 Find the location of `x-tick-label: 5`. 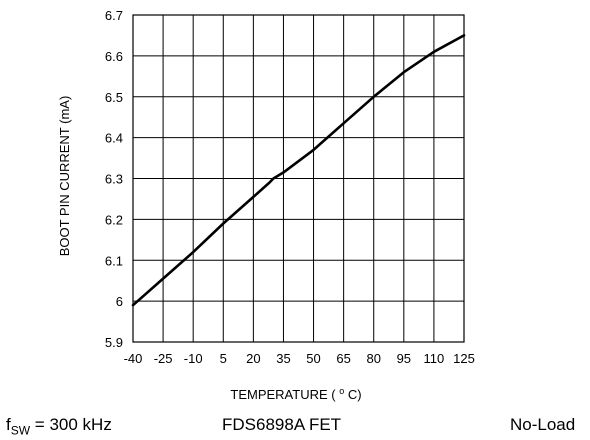

x-tick-label: 5 is located at coordinates (223, 358).